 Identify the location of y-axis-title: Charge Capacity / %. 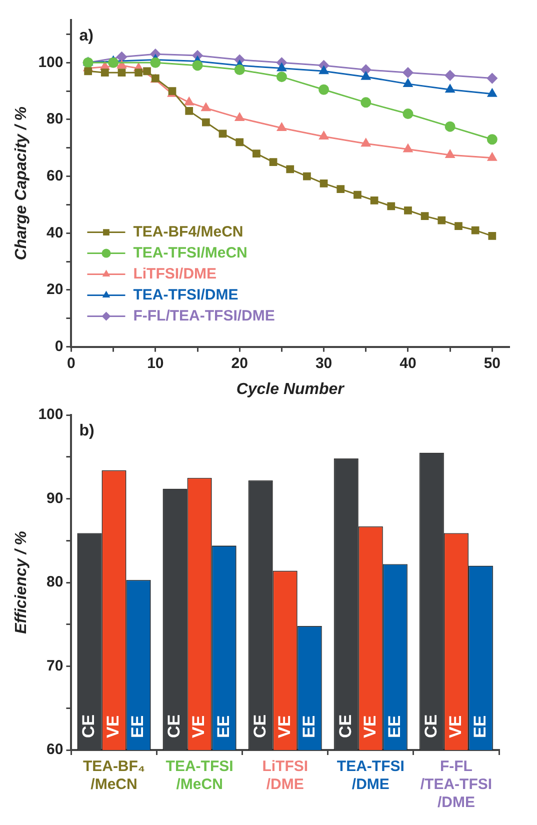
(21, 183).